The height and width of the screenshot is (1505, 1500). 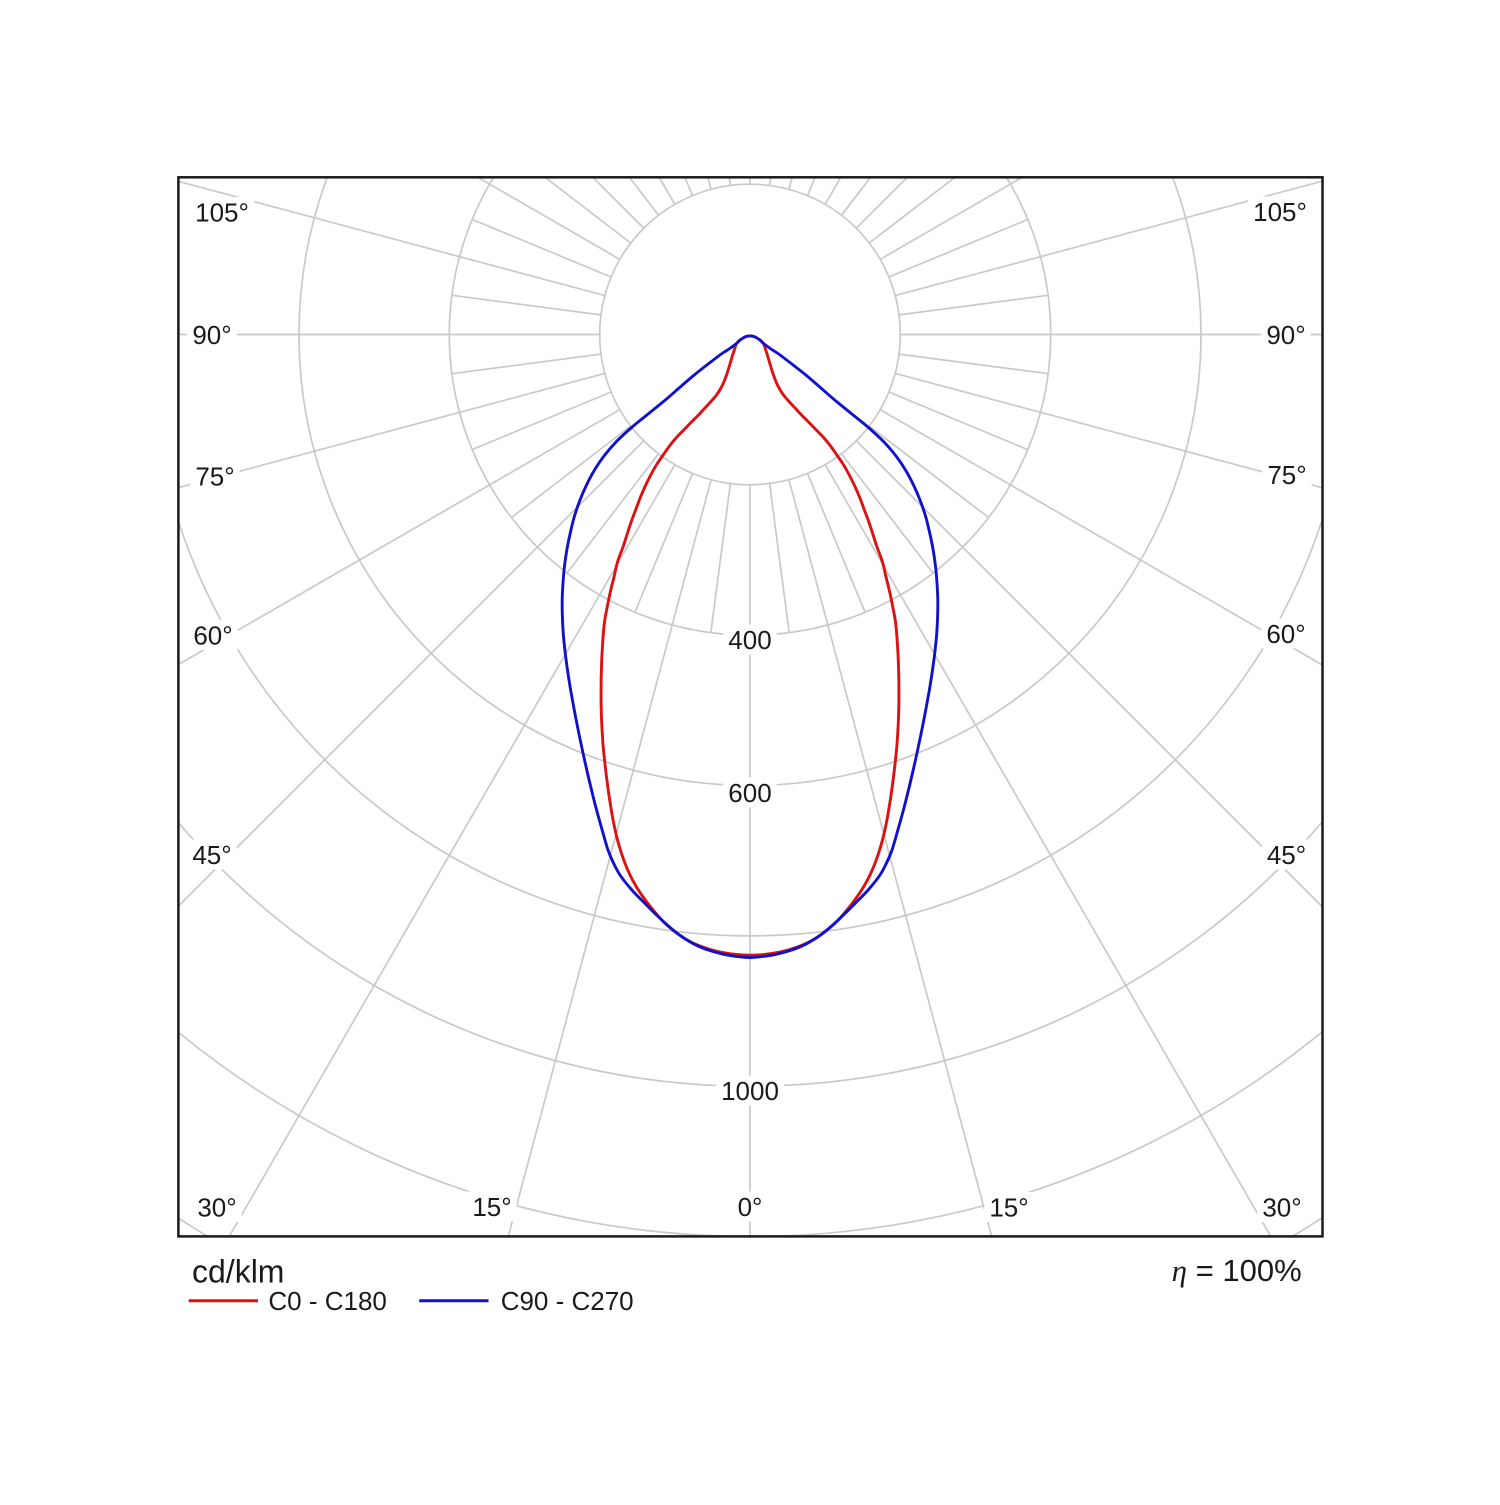 I want to click on svg-text: cd/klm, so click(x=238, y=1272).